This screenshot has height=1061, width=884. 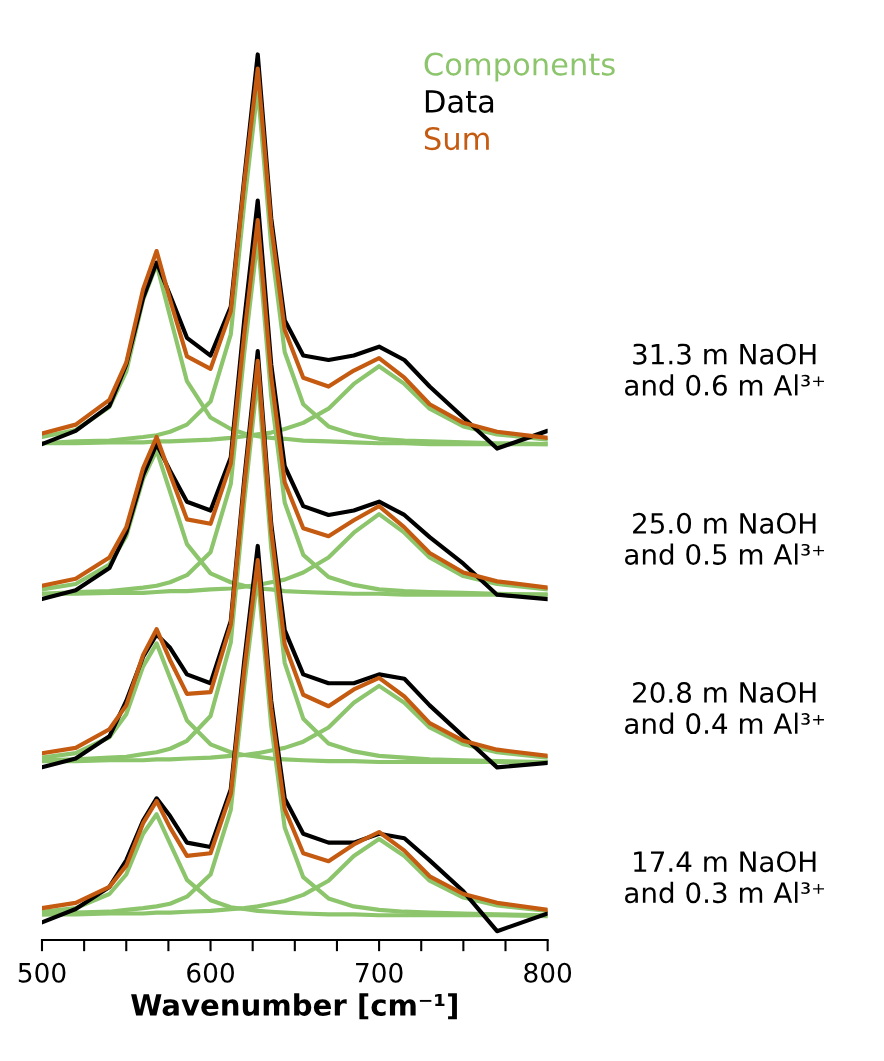 I want to click on x-axis-title: Wavenumber [cm⁻¹], so click(x=294, y=1006).